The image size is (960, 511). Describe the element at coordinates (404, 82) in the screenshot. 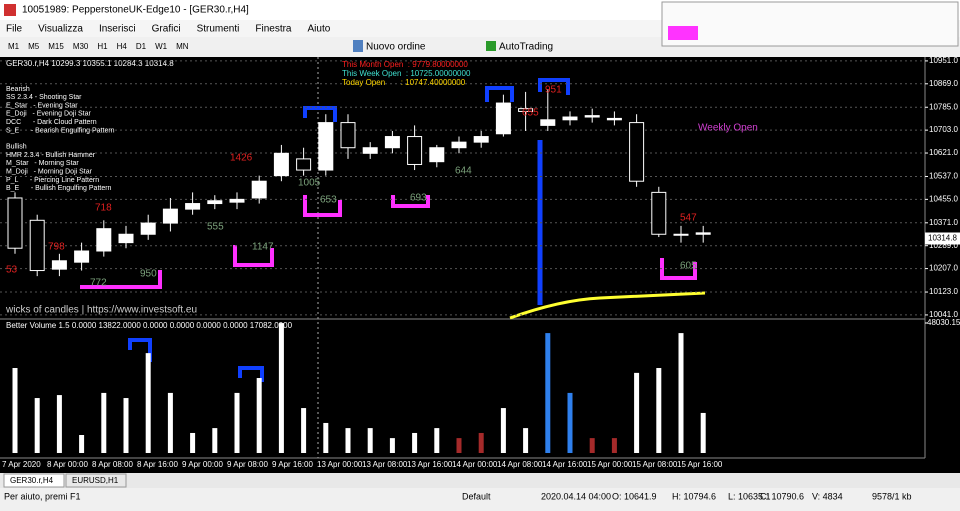

I see `period-open: Today Open : 10747.40000000` at that location.